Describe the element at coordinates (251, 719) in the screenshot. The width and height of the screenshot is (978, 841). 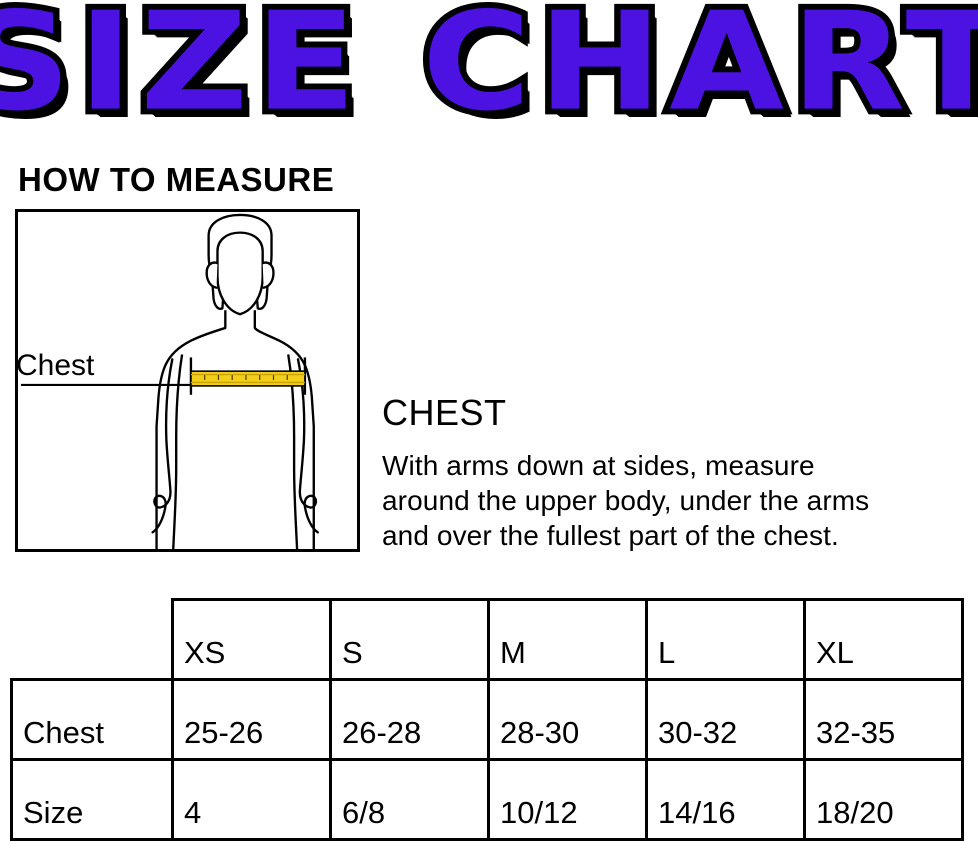
I see `cell-chest-xs: 25-26` at that location.